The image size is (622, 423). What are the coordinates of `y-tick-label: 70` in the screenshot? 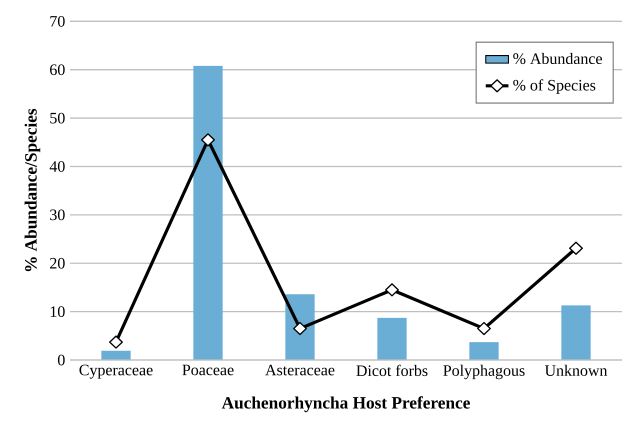 It's located at (57, 21).